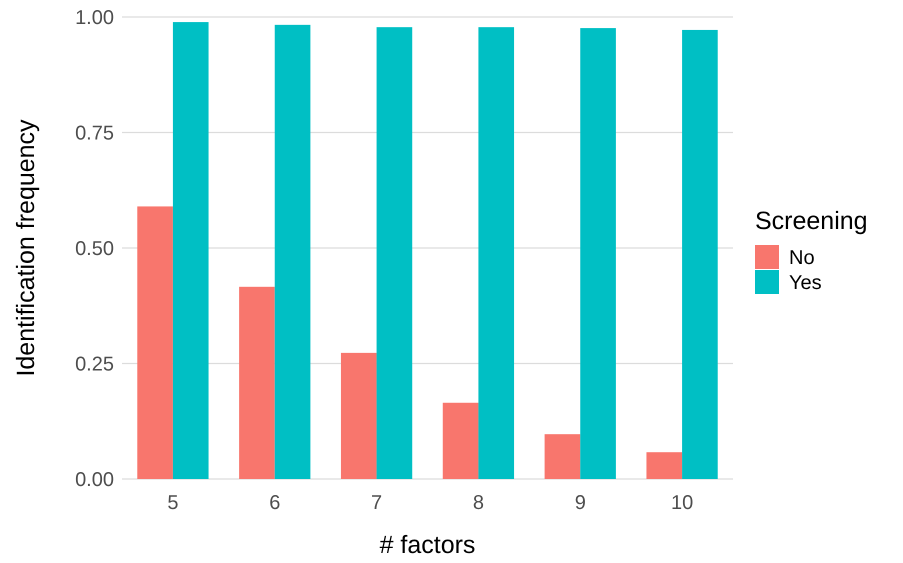 This screenshot has width=903, height=563. What do you see at coordinates (428, 545) in the screenshot?
I see `x-axis-title: # factors` at bounding box center [428, 545].